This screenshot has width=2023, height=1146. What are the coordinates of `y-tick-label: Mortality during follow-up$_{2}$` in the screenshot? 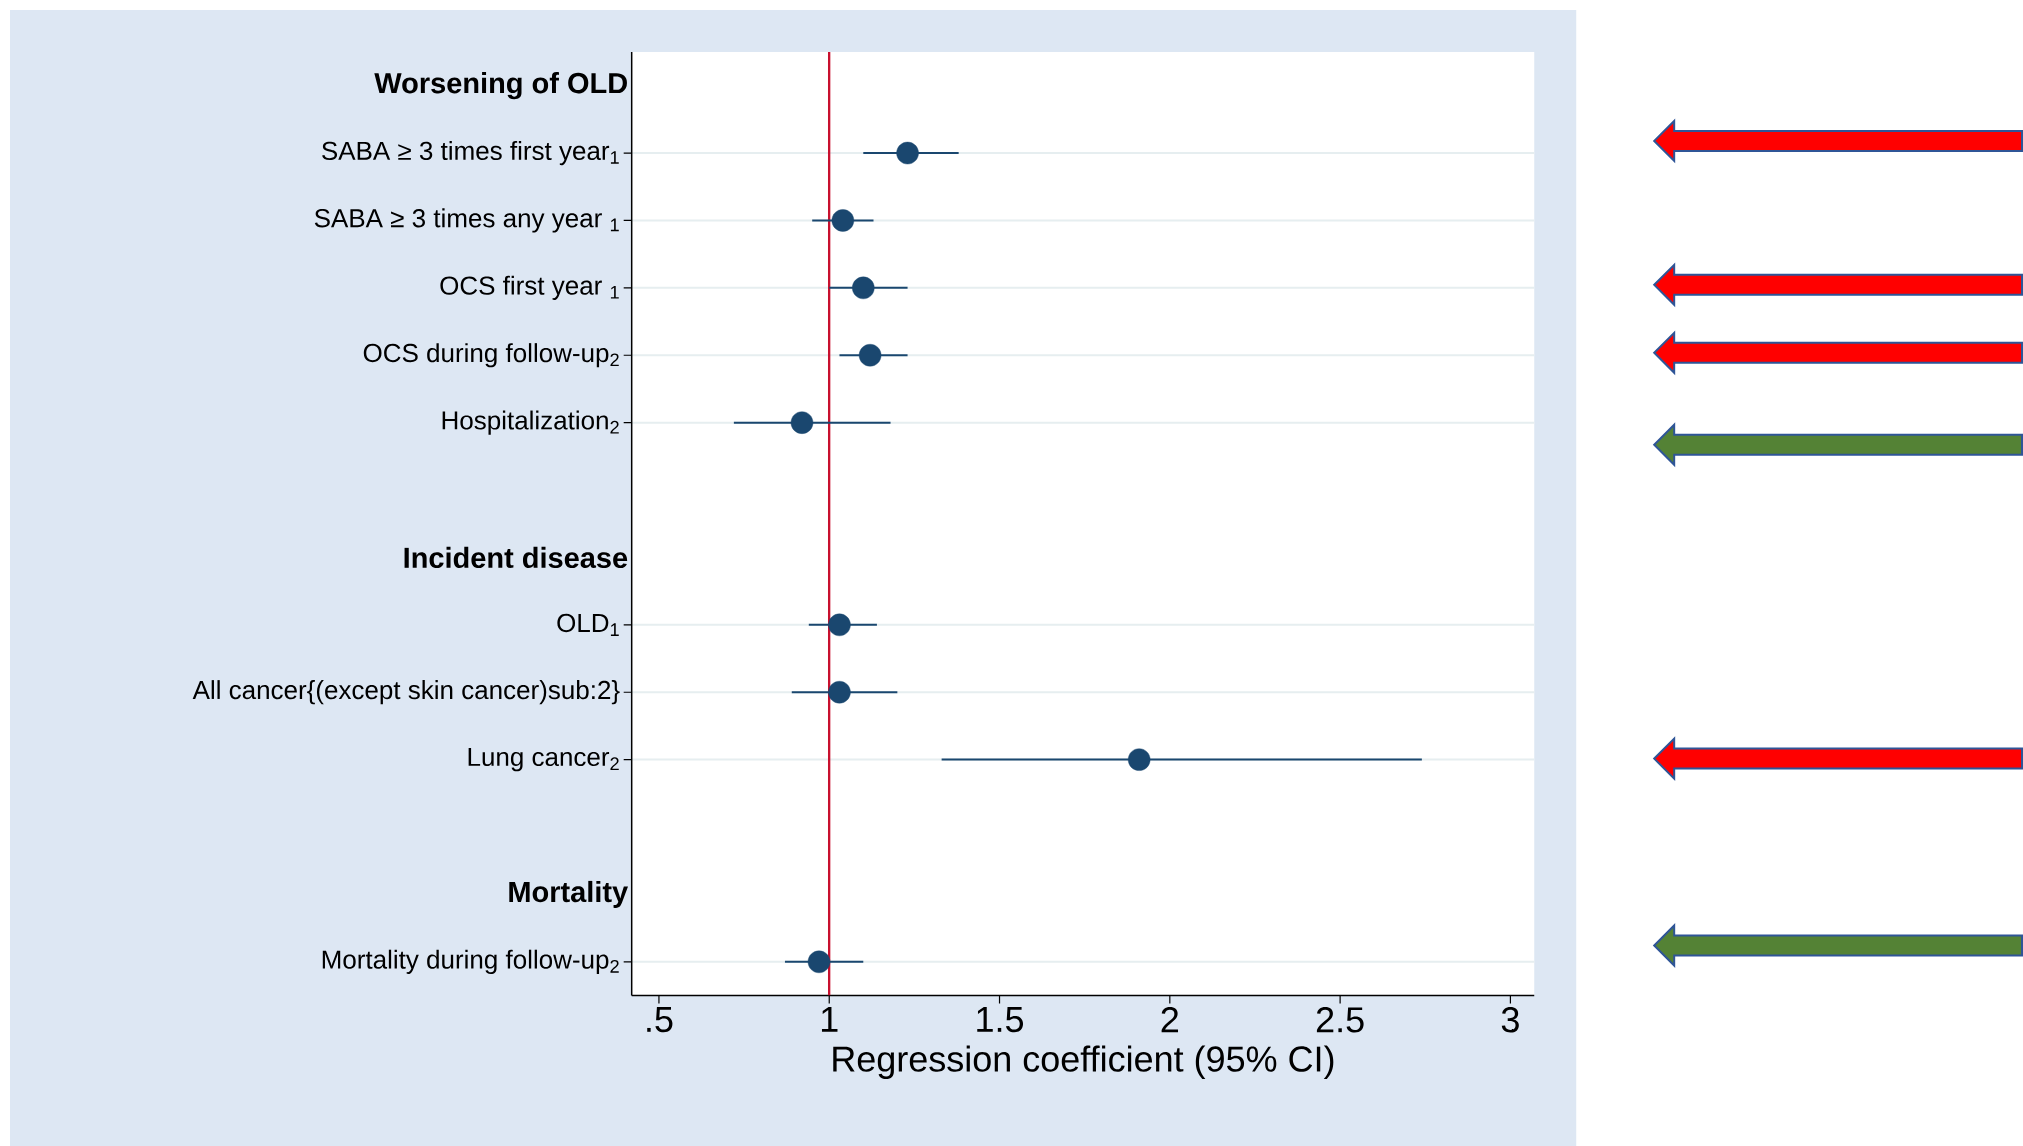 It's located at (470, 961).